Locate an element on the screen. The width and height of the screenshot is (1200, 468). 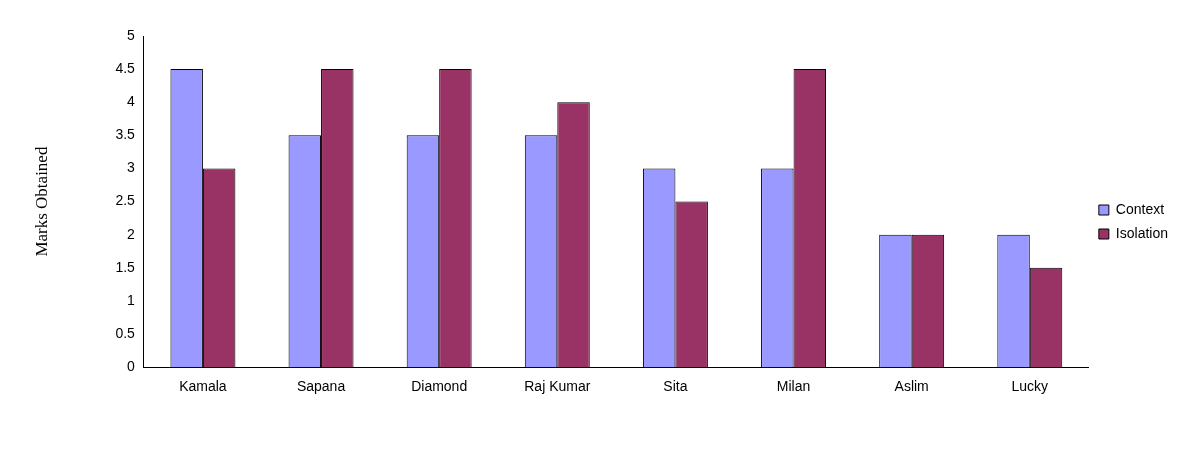
y-tick-label: 0 is located at coordinates (131, 366).